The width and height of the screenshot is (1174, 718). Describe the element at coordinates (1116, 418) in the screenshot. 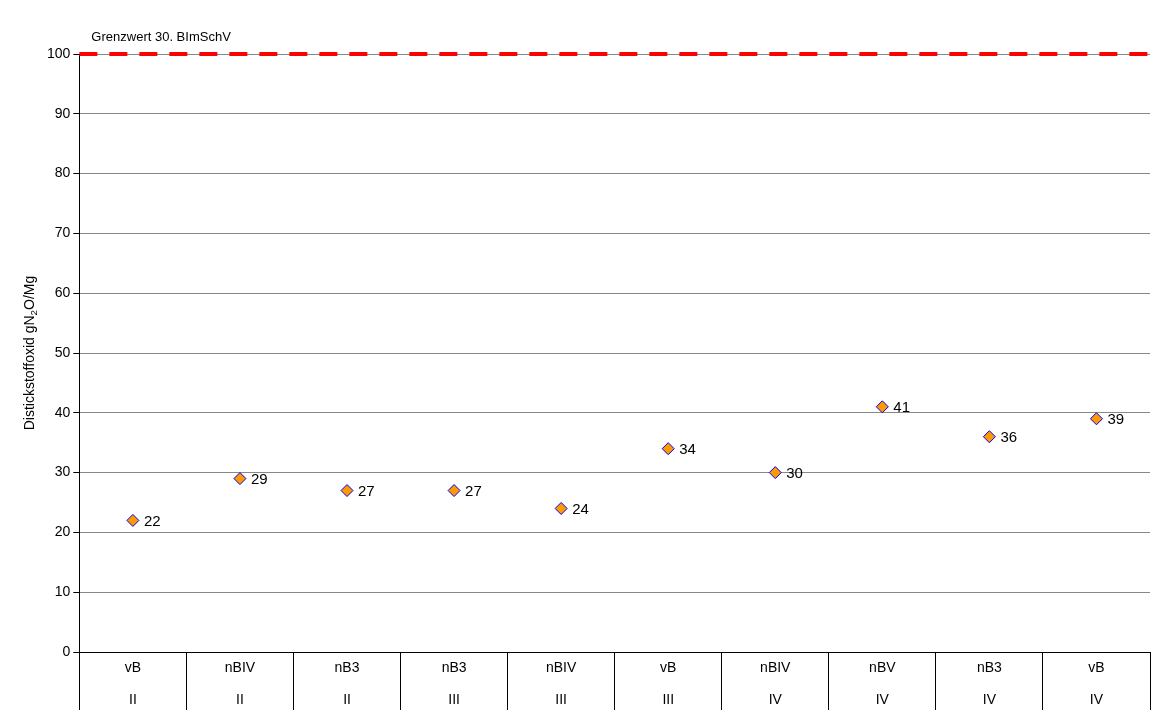

I see `data-label: 39` at that location.